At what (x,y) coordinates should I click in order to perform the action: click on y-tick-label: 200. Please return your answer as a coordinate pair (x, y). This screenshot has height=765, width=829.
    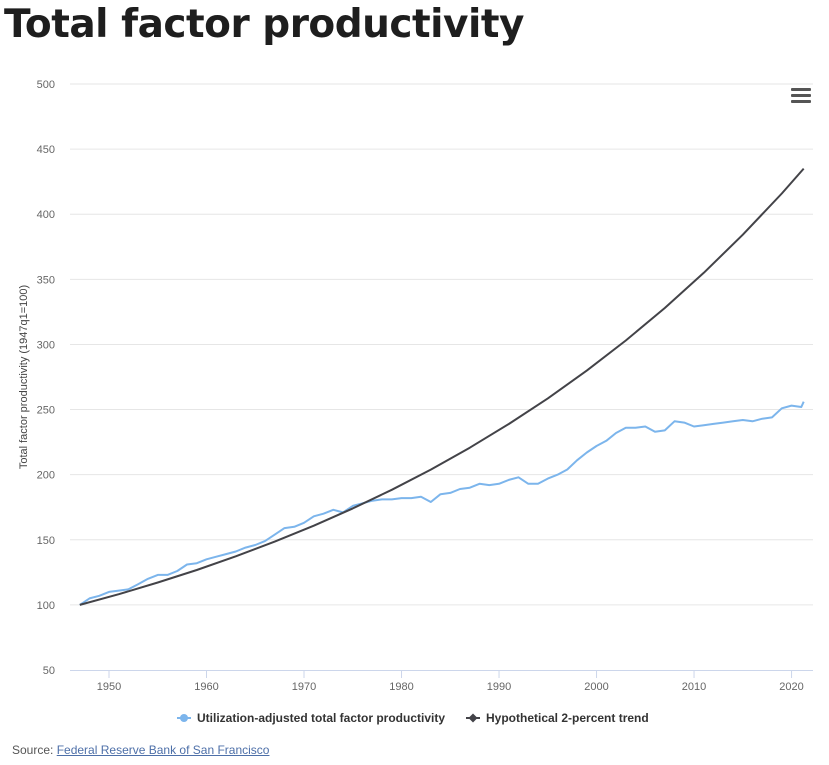
    Looking at the image, I should click on (46, 476).